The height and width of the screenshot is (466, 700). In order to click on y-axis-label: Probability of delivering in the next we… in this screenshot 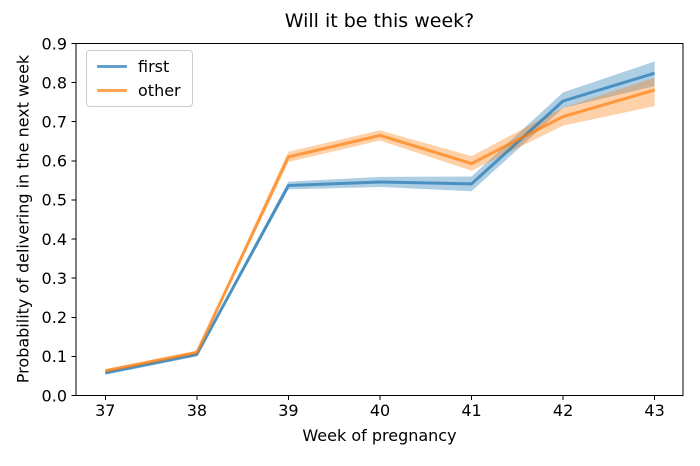, I will do `click(23, 219)`.